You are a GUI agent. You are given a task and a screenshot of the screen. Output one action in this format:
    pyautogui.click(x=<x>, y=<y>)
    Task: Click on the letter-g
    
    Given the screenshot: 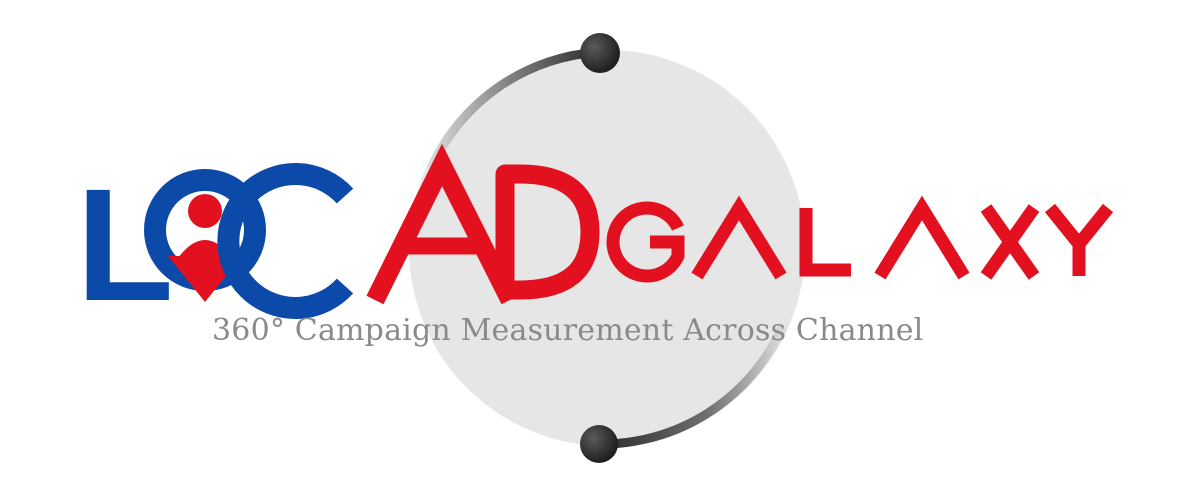 What is the action you would take?
    pyautogui.click(x=645, y=242)
    